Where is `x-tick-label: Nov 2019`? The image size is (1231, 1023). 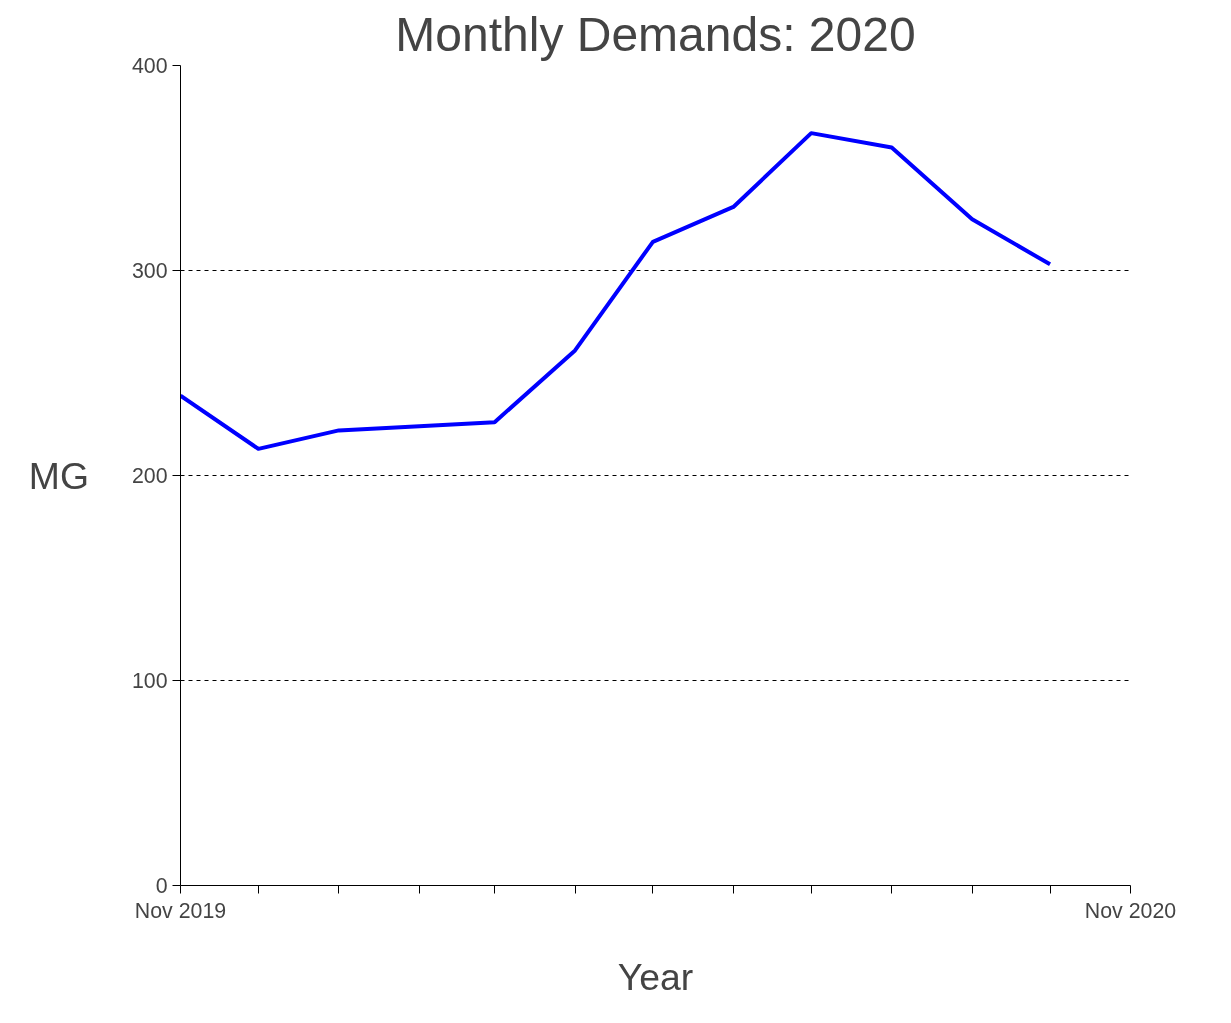 x-tick-label: Nov 2019 is located at coordinates (180, 910).